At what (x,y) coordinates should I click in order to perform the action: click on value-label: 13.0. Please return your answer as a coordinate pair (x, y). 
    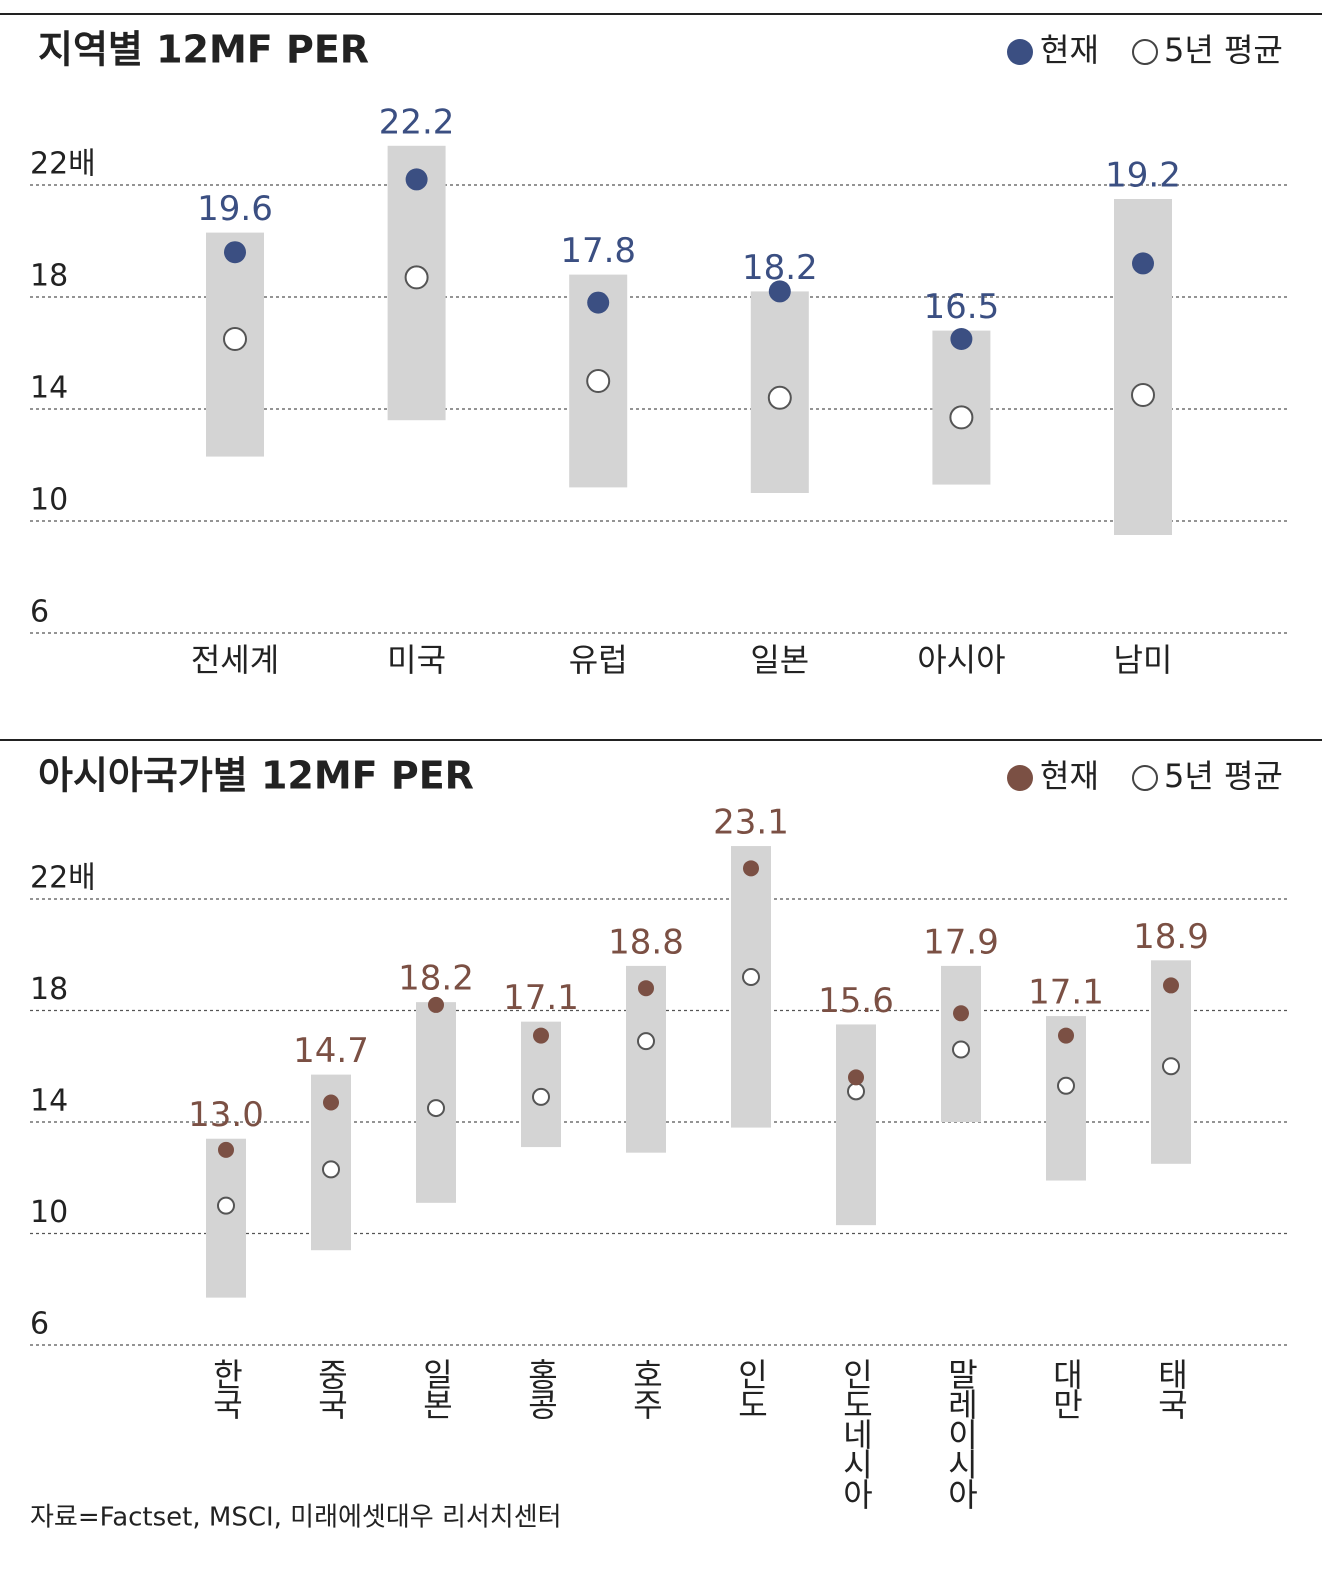
    Looking at the image, I should click on (226, 1115).